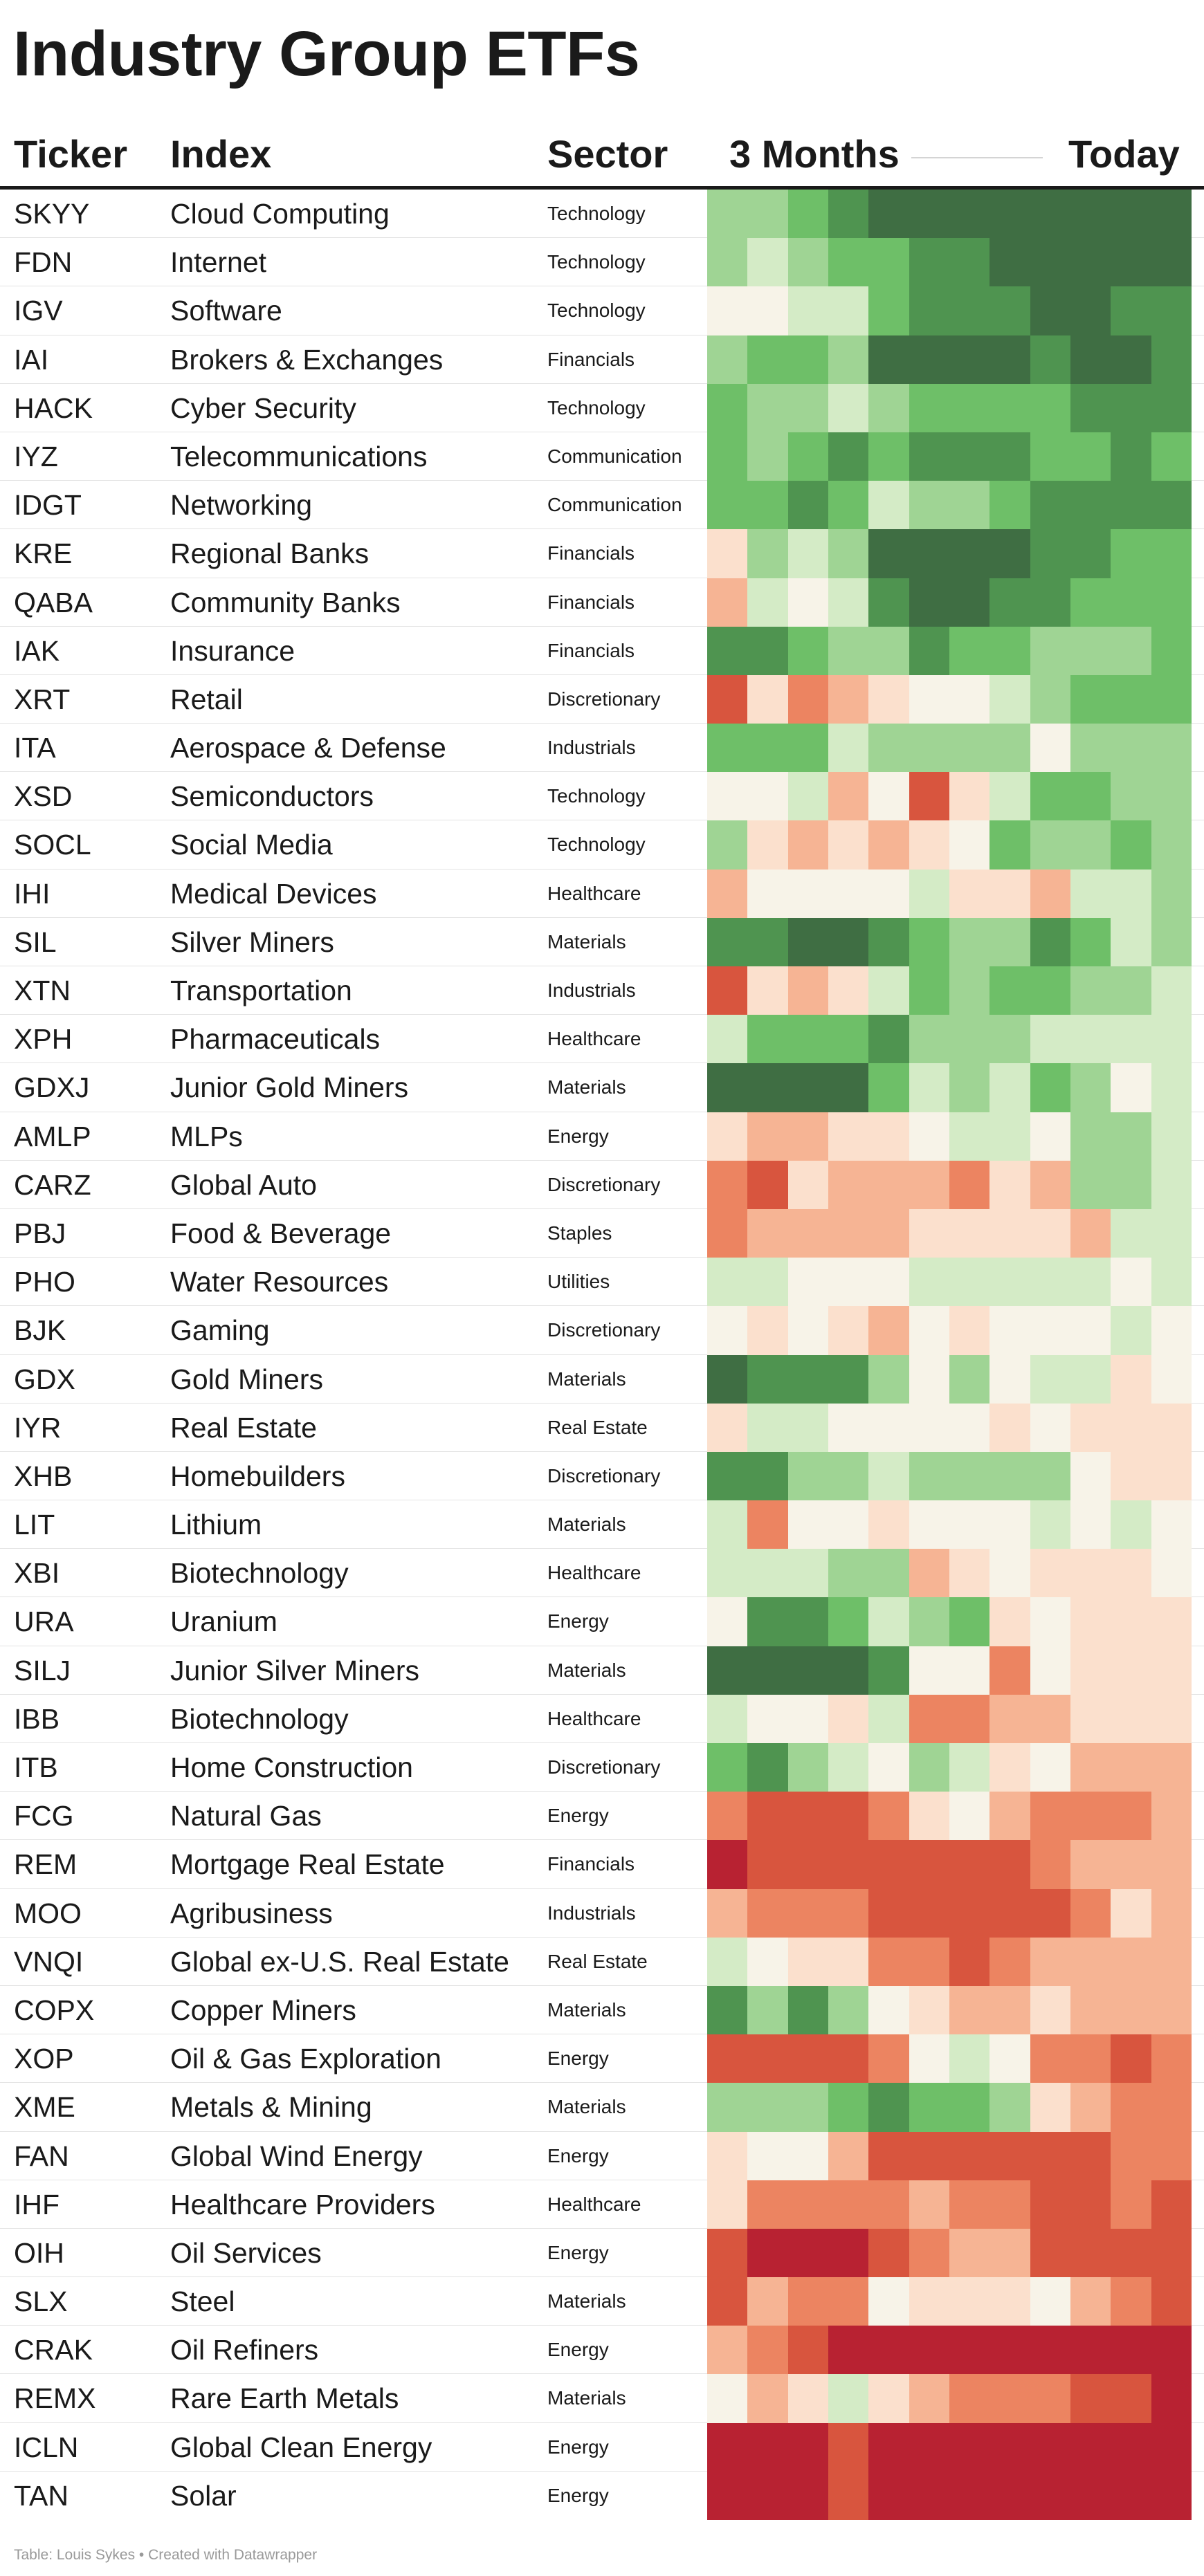  Describe the element at coordinates (602, 2495) in the screenshot. I see `table-row: TAN Solar Energy` at that location.